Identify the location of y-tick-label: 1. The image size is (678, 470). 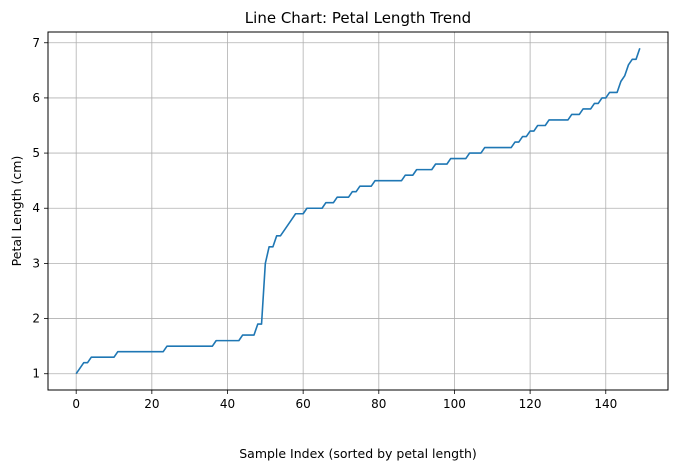
(36, 374).